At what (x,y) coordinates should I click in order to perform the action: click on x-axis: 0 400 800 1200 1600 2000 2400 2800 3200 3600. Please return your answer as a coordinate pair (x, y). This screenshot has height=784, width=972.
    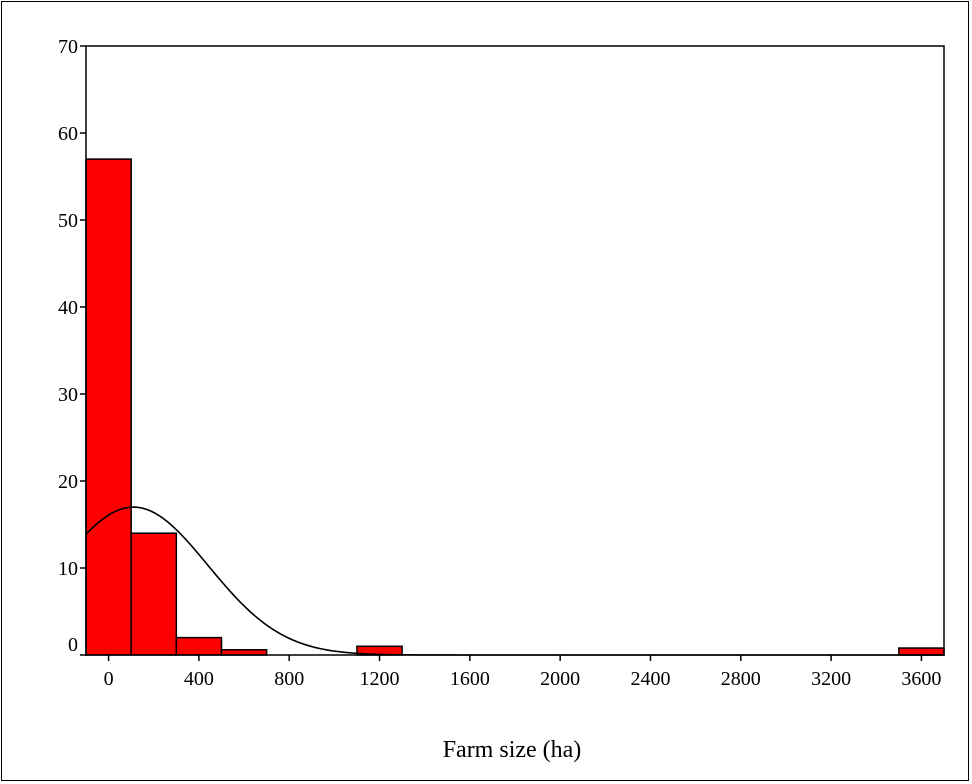
    Looking at the image, I should click on (522, 672).